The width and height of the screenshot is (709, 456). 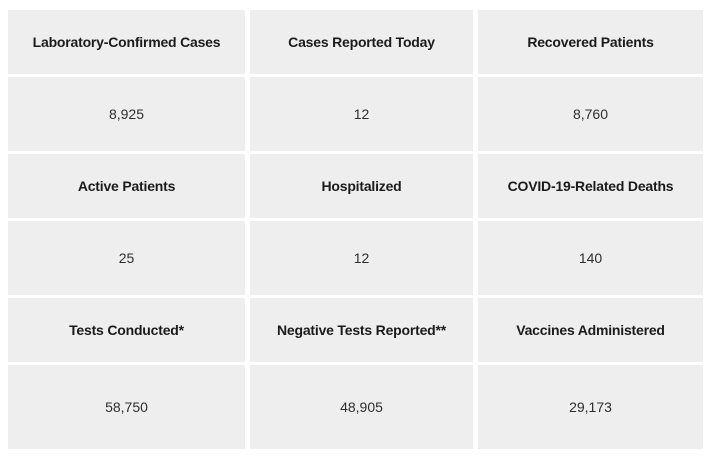 What do you see at coordinates (590, 258) in the screenshot?
I see `stat-value-covid-19-related-deaths: 140` at bounding box center [590, 258].